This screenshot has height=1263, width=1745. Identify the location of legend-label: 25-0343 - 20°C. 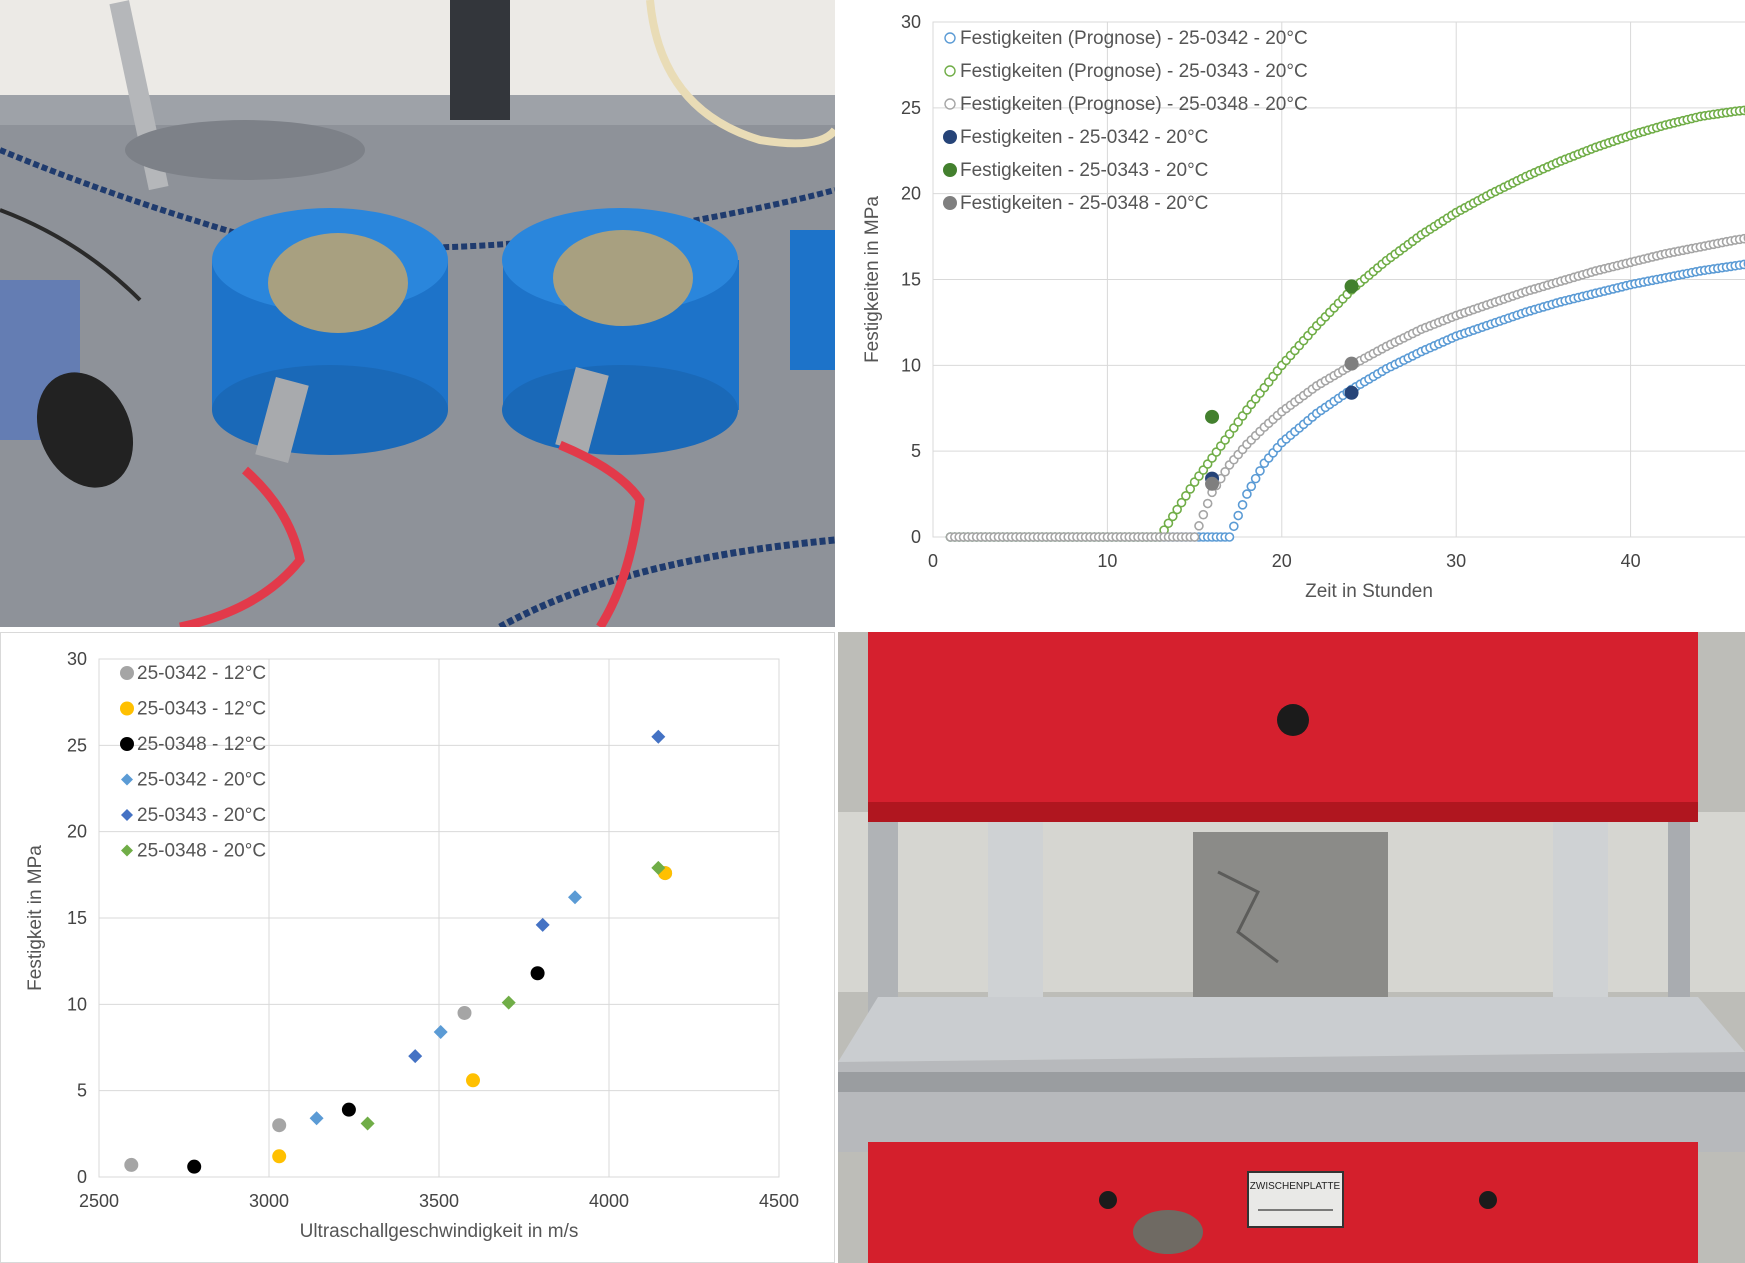
(201, 815).